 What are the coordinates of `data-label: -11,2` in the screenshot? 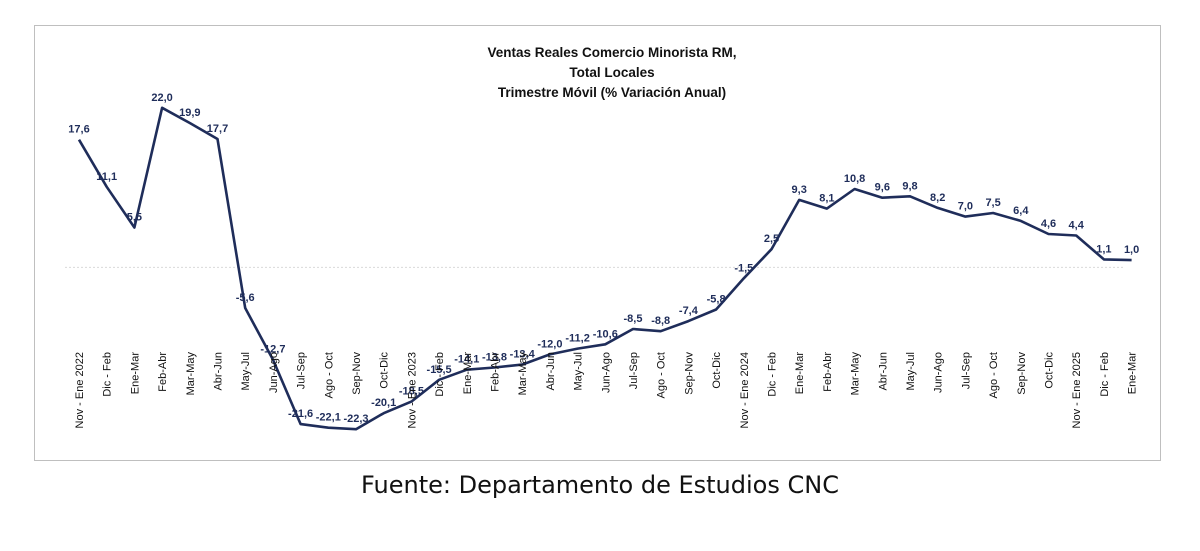 It's located at (577, 339).